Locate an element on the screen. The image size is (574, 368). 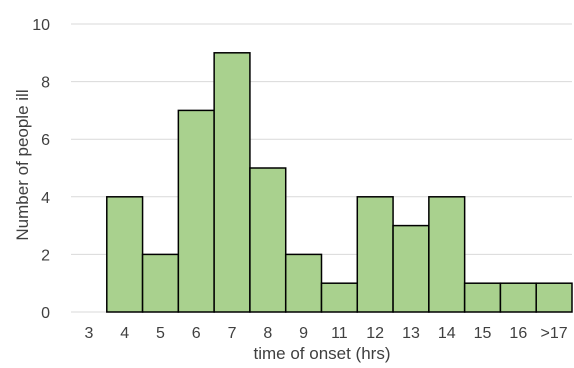
x-tick-label: 12 is located at coordinates (375, 333).